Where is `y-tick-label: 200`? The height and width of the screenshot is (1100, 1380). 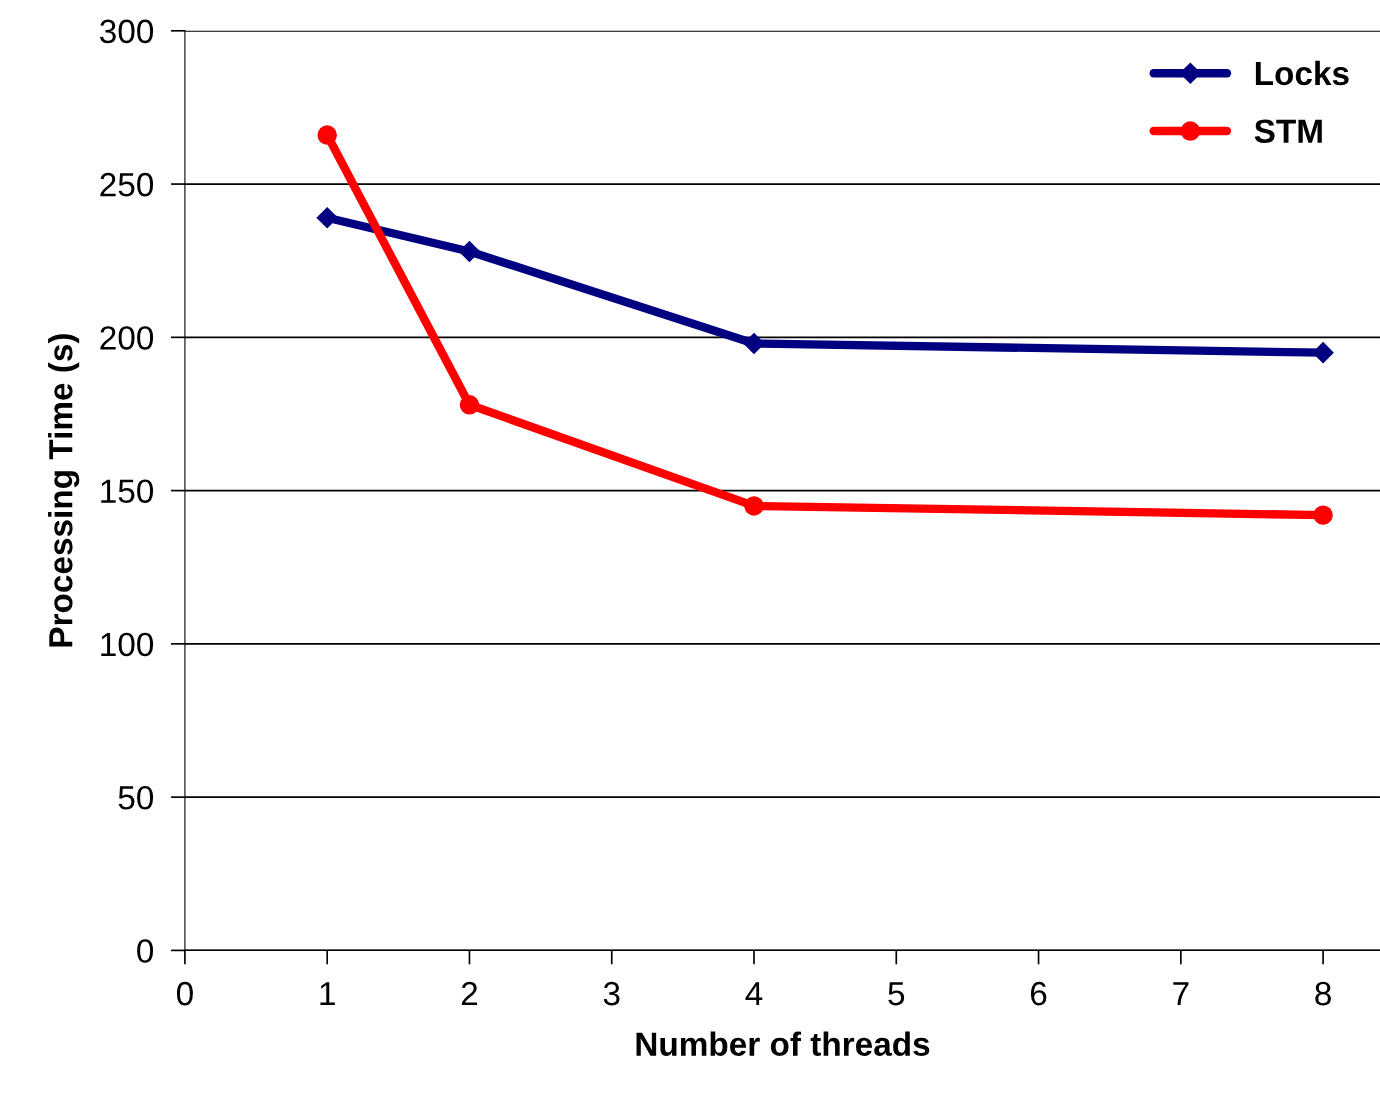
y-tick-label: 200 is located at coordinates (127, 338).